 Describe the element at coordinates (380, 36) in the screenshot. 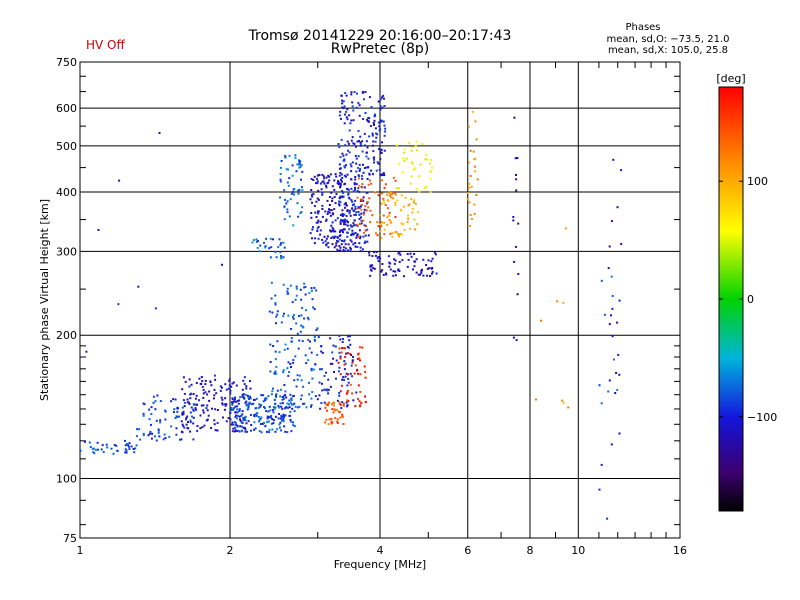

I see `chart-title-line1: Tromsø 20141229 20:16:00–20:17:43` at that location.